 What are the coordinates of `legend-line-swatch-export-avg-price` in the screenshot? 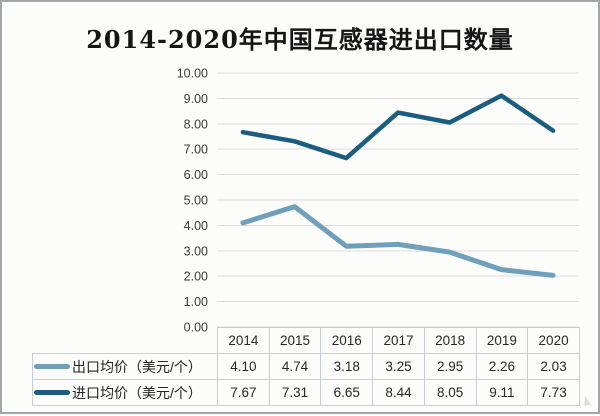 It's located at (52, 367).